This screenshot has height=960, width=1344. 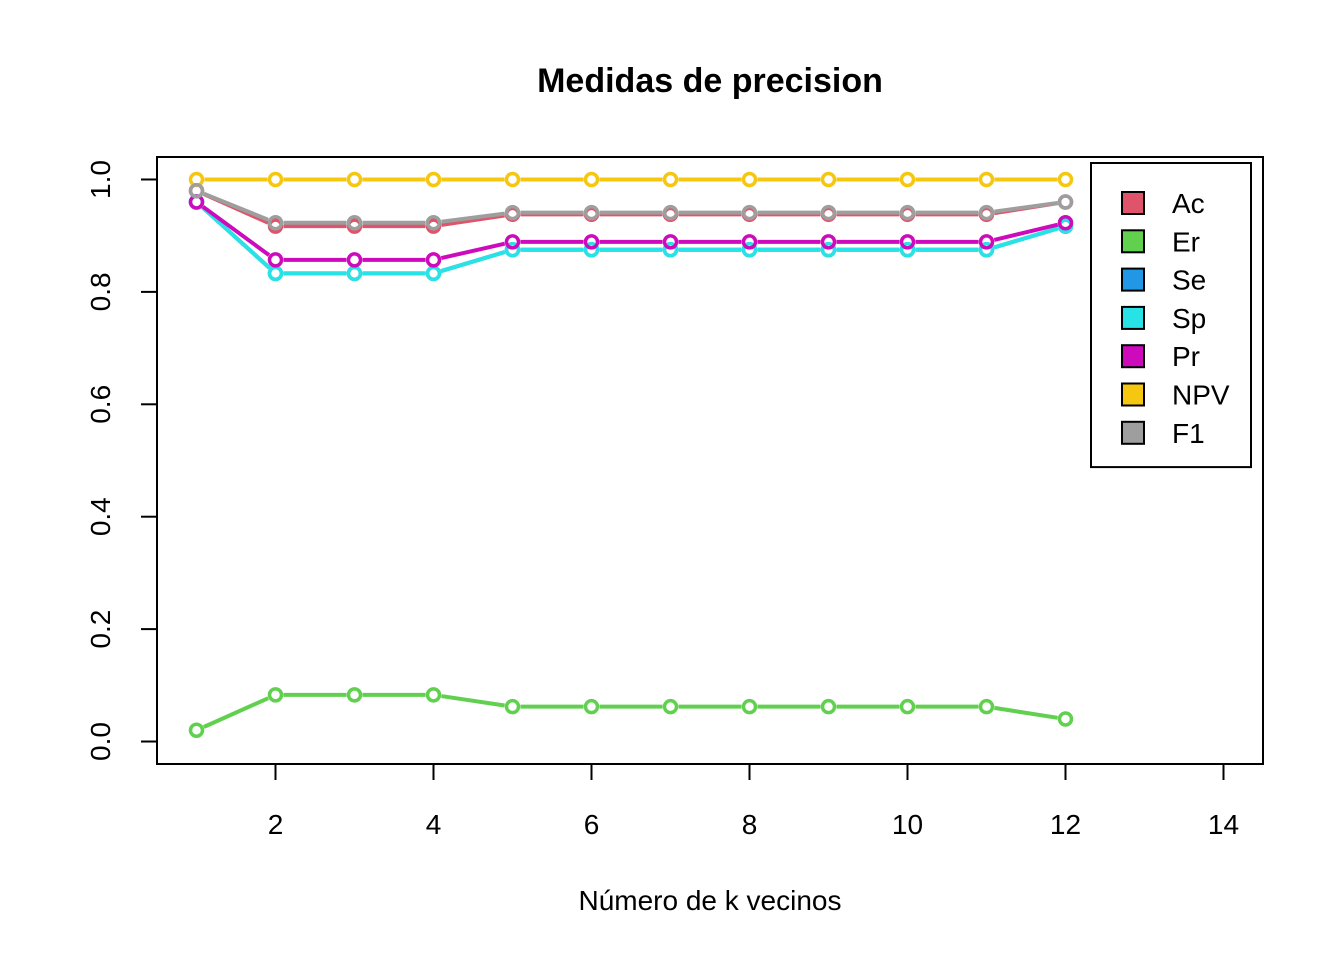 I want to click on x-axis: 2 4 6 8 10 12 14, so click(x=753, y=801).